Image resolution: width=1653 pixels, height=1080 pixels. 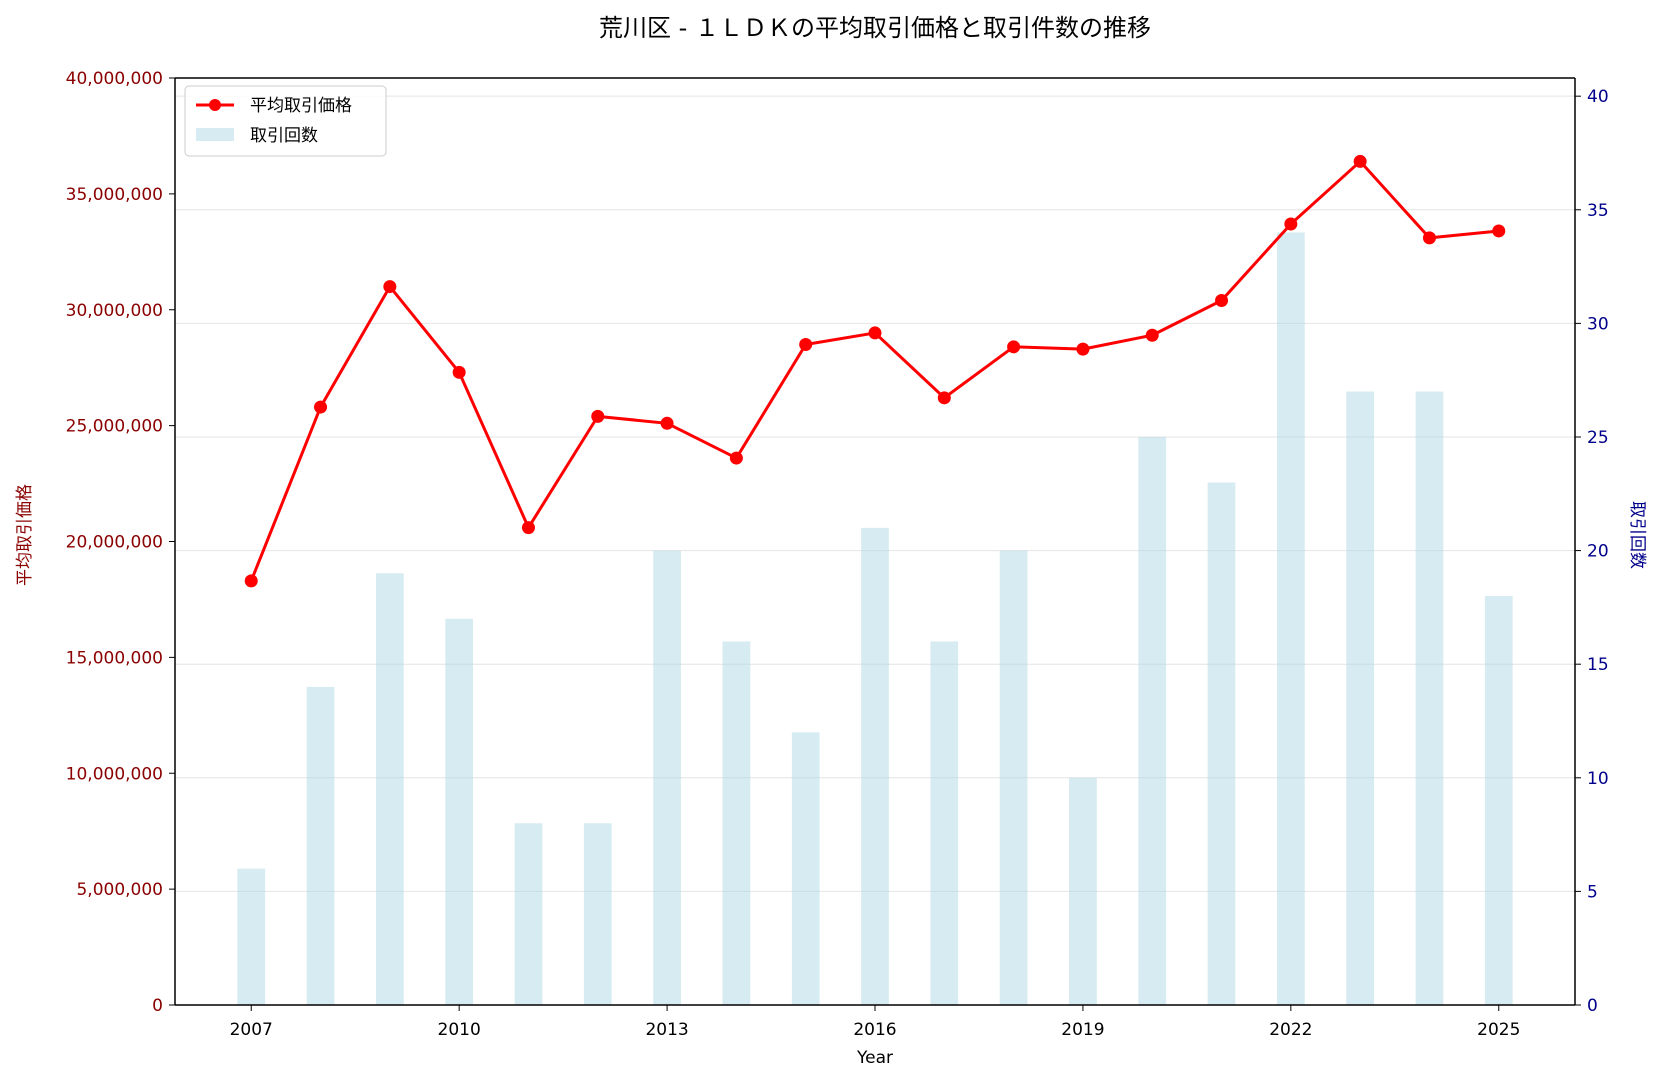 I want to click on x-tick-label: 2013, so click(x=666, y=1030).